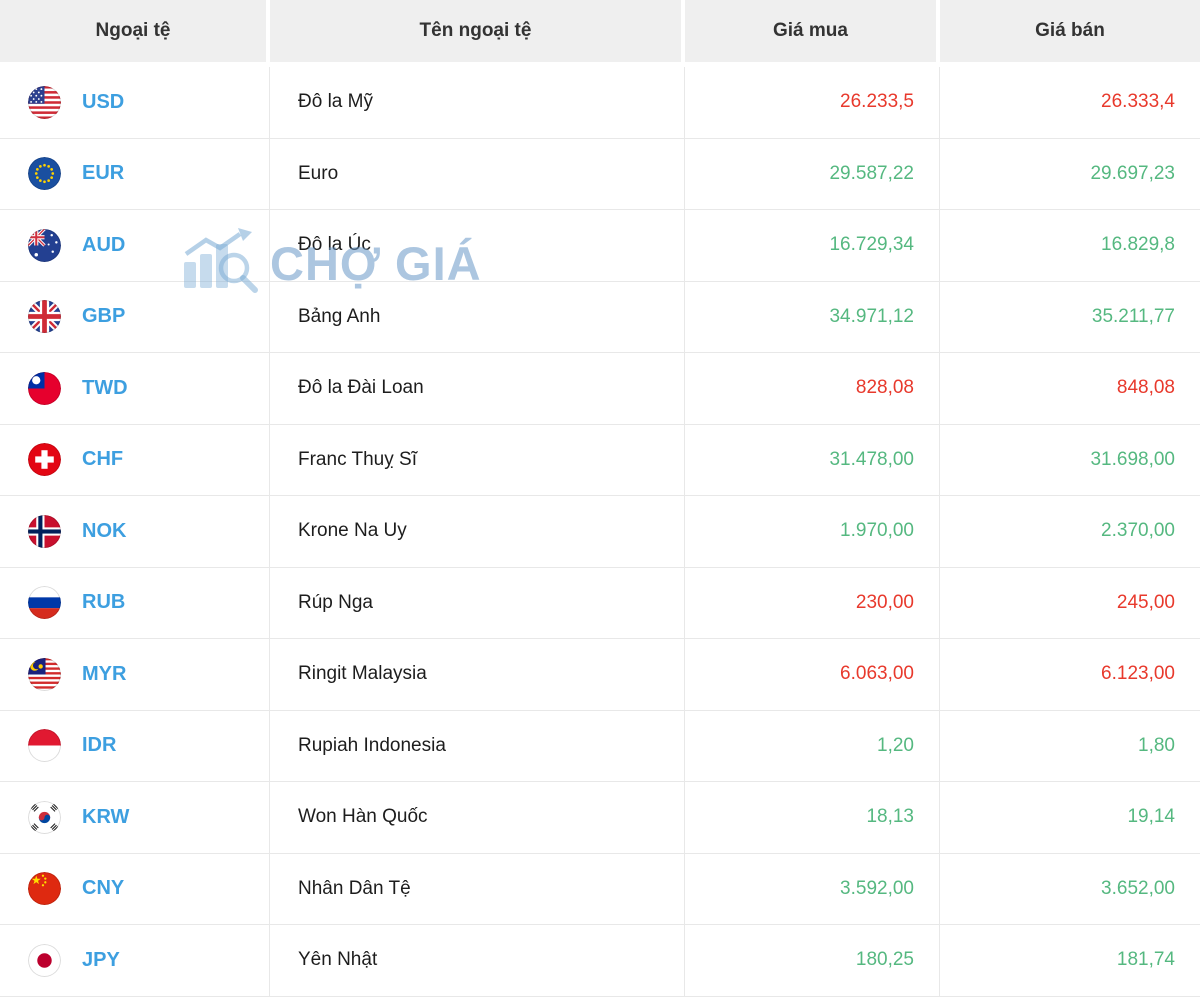  Describe the element at coordinates (1145, 602) in the screenshot. I see `sell-price: 245,00` at that location.